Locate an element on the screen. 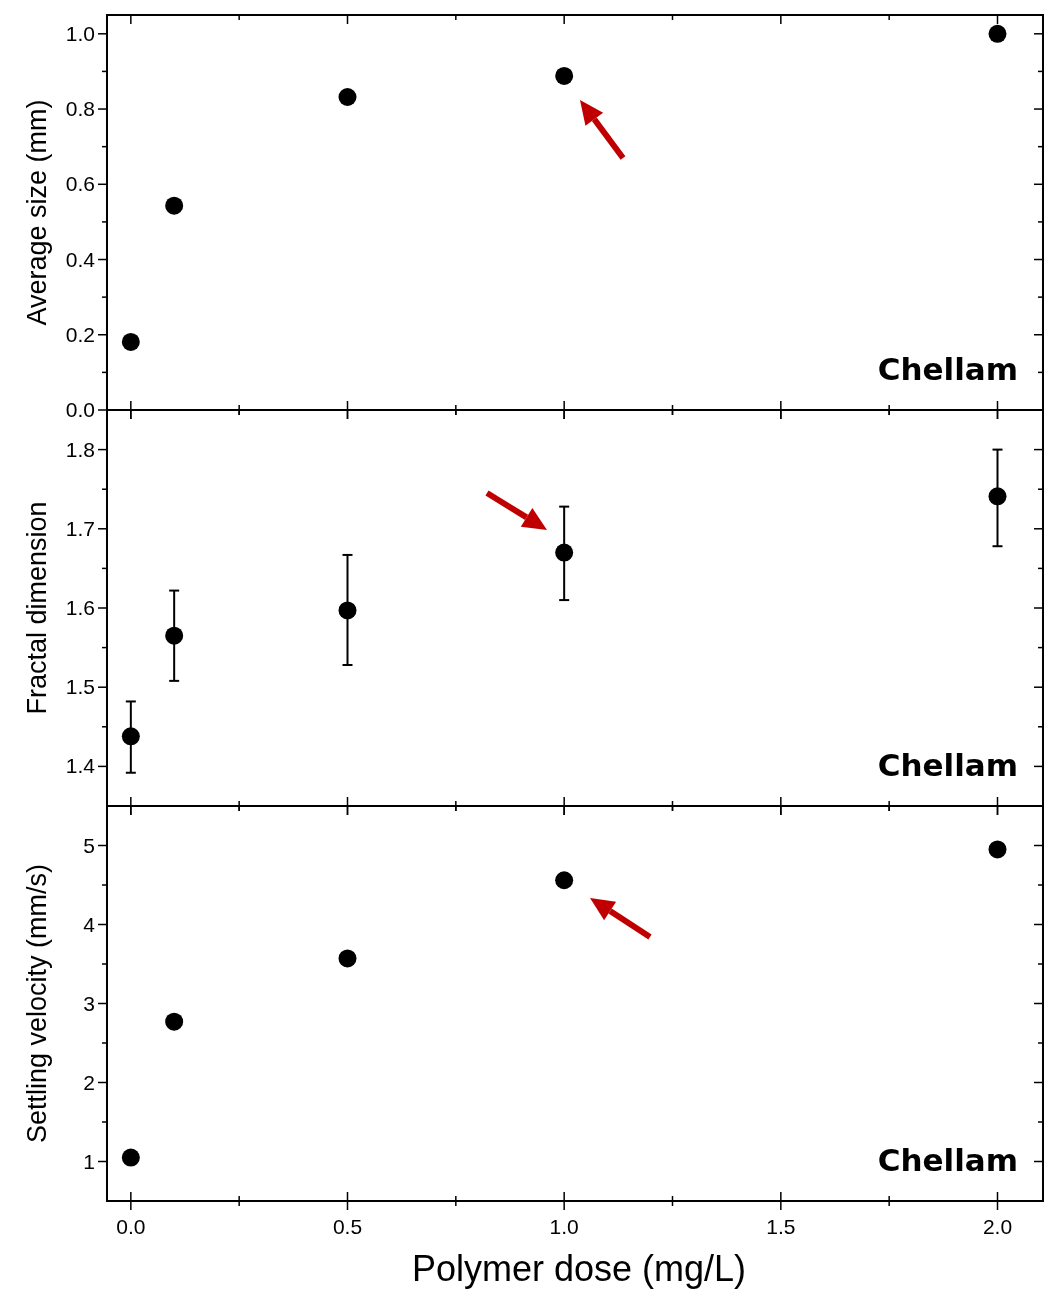 This screenshot has width=1048, height=1290. y-tick-label: 1.7 is located at coordinates (80, 528).